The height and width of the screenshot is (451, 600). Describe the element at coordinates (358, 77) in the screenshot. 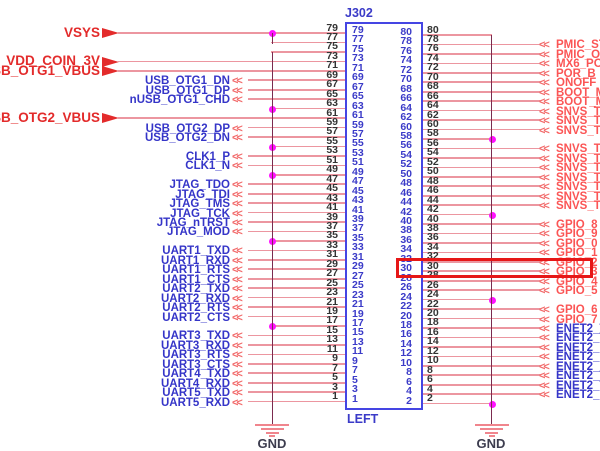

I see `pin-number-inside-left: 69` at that location.